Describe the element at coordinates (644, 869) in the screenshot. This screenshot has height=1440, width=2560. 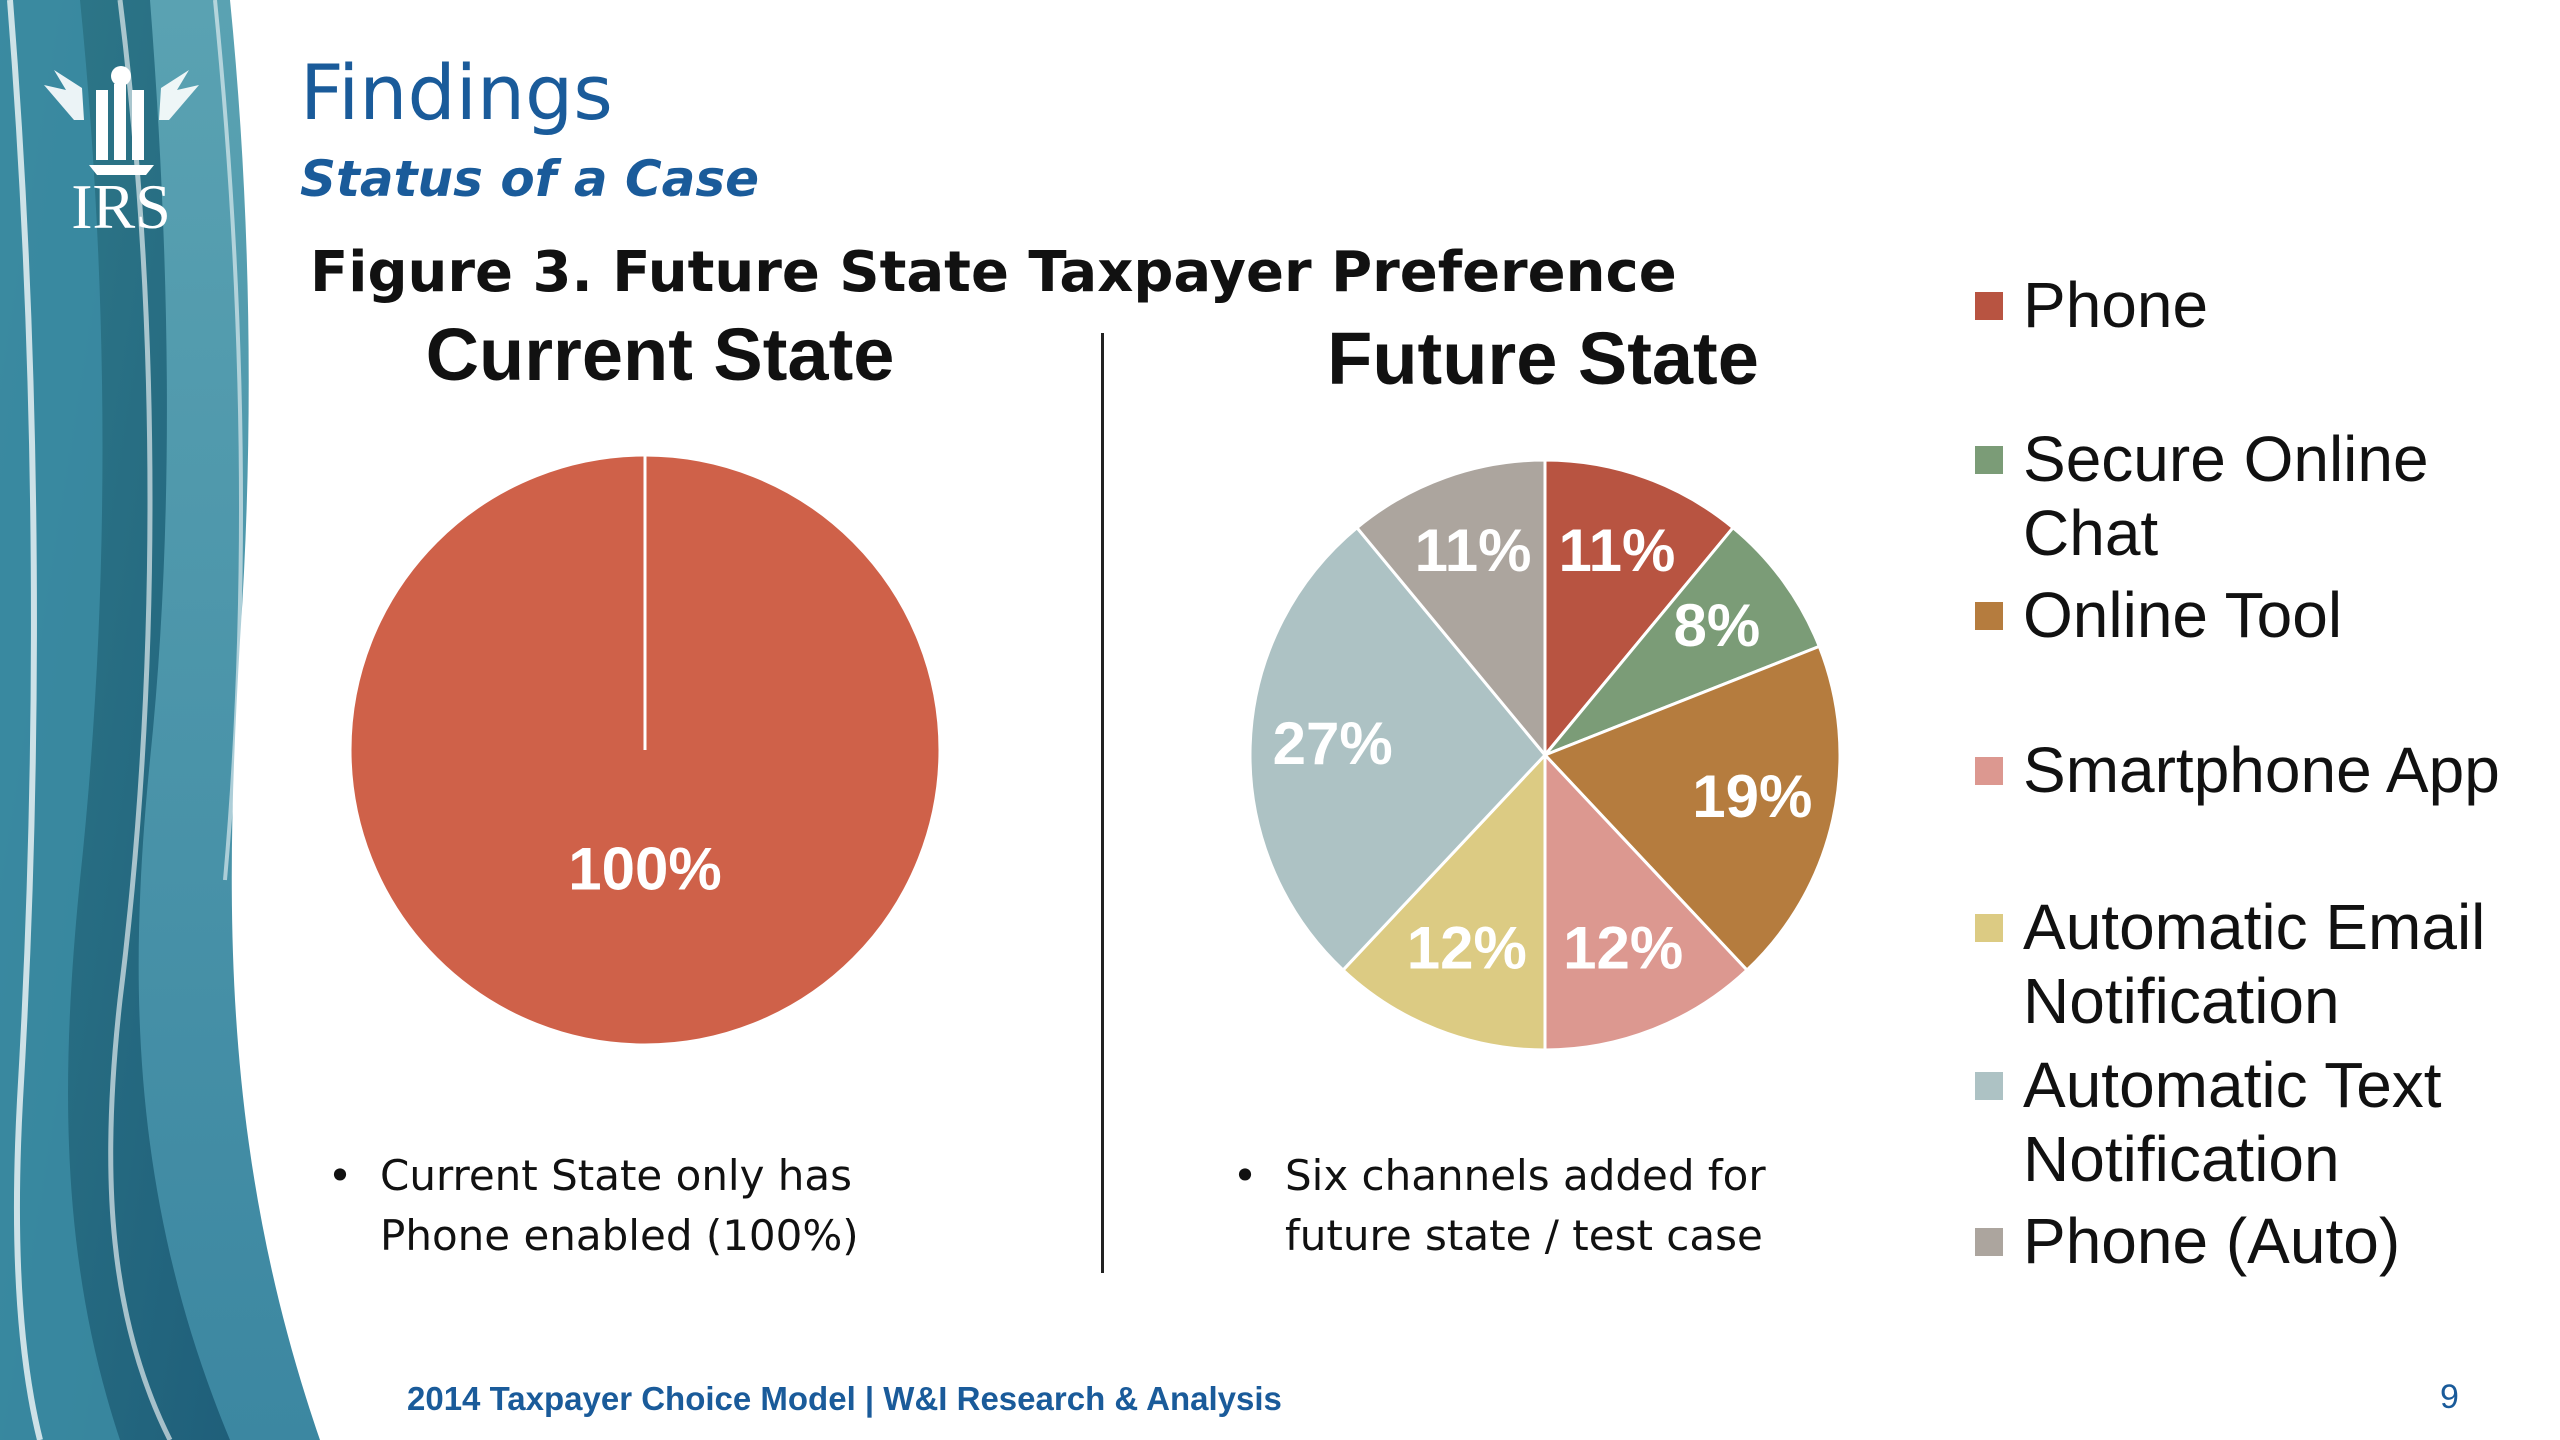
I see `pie-data-label: 100%` at that location.